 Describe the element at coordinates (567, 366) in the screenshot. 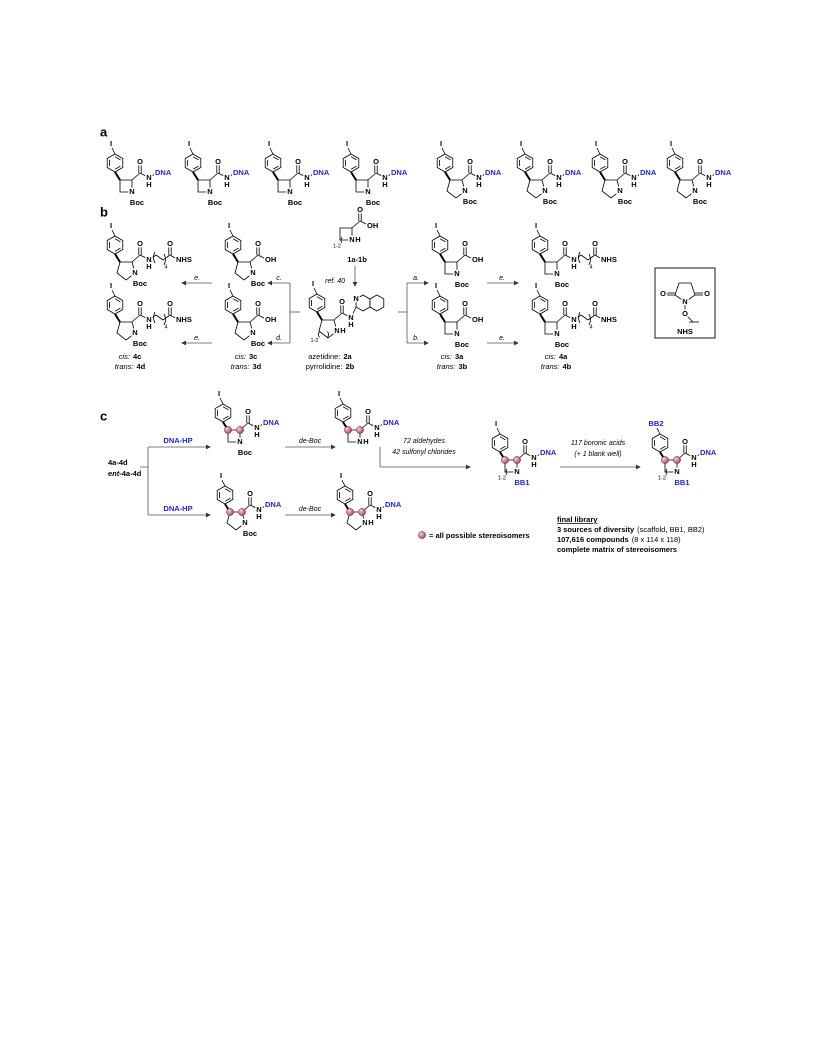

I see `caption-compound: 4b` at that location.